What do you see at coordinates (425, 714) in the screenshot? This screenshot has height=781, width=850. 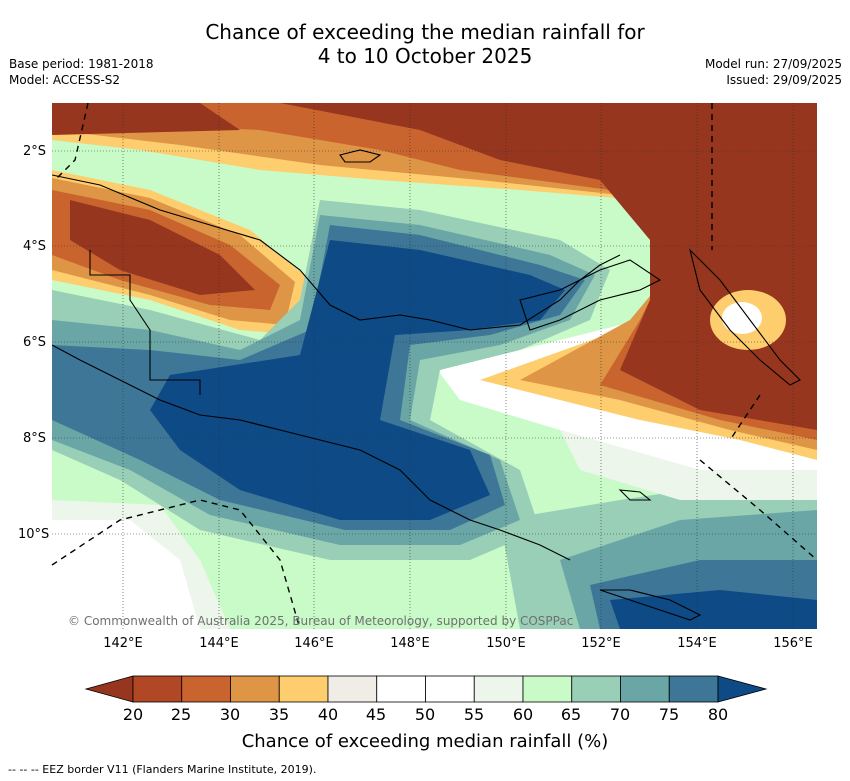 I see `colorbar-tick: 50` at bounding box center [425, 714].